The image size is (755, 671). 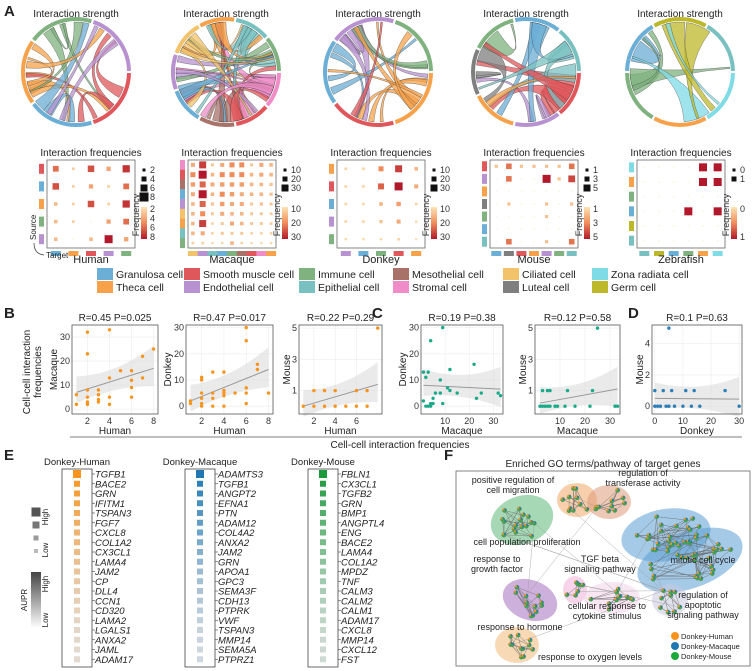 I want to click on gene-label: ENG, so click(x=351, y=533).